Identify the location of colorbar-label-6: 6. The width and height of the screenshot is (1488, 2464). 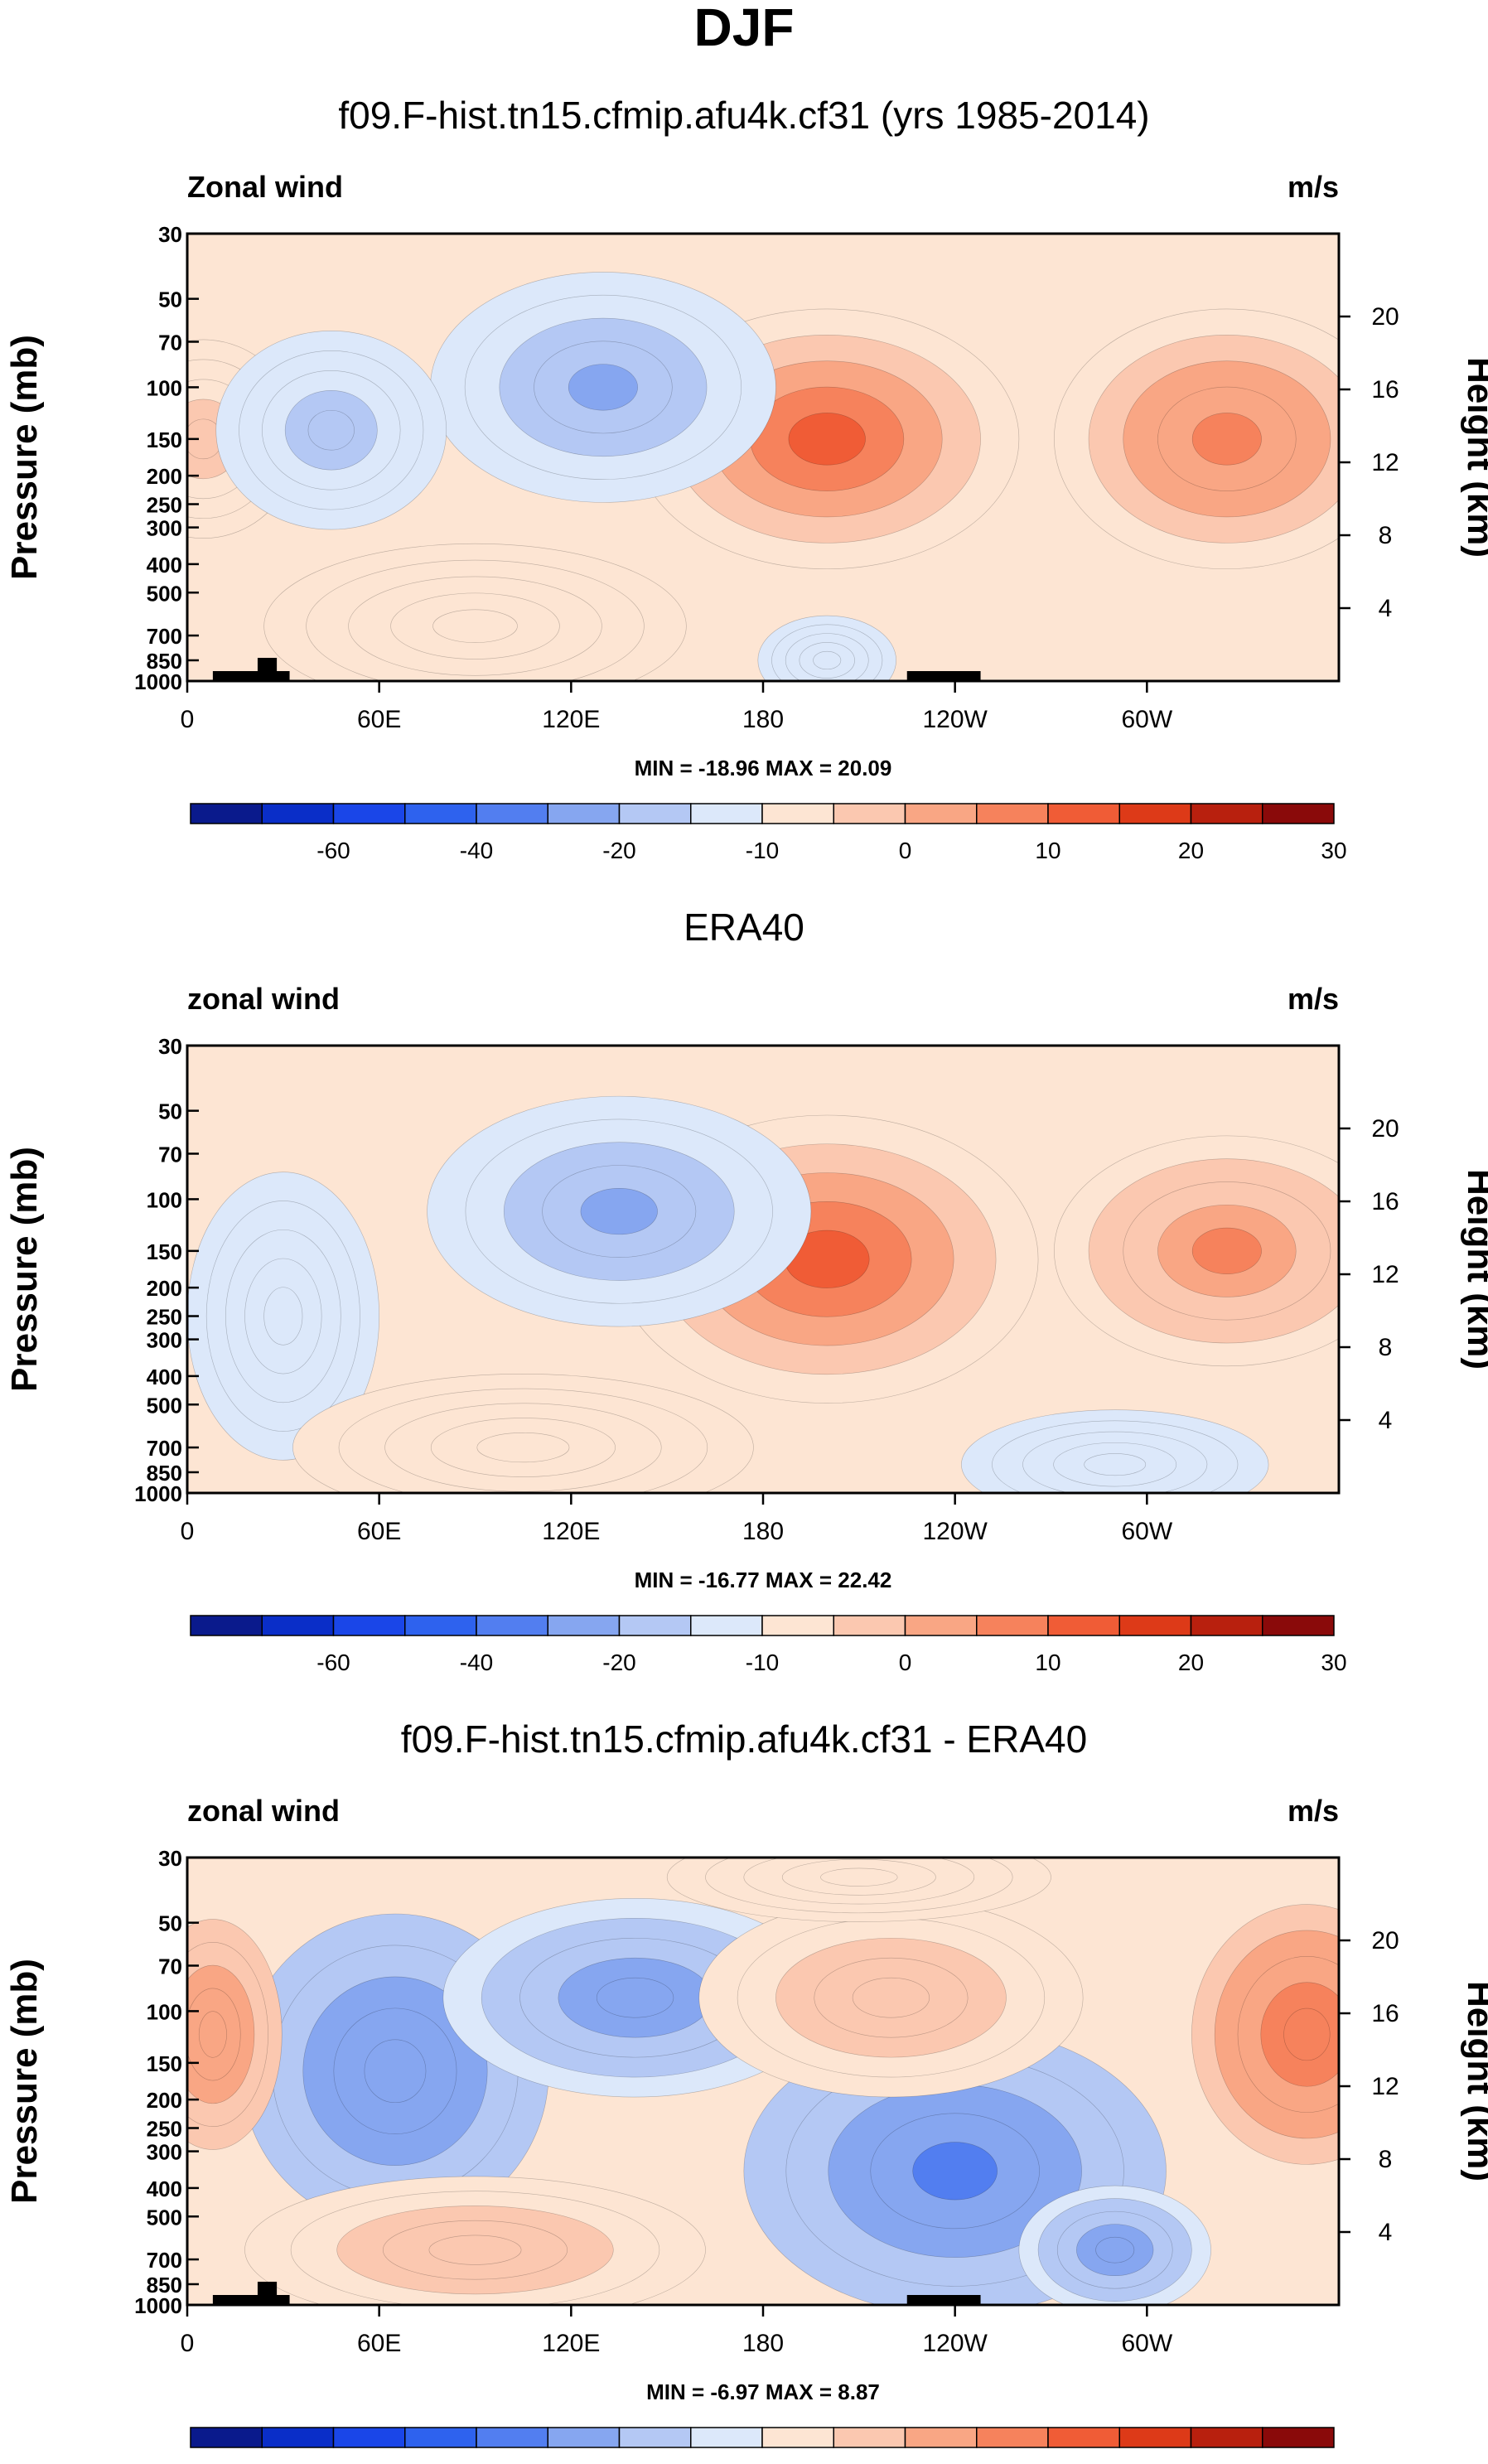
(977, 2463).